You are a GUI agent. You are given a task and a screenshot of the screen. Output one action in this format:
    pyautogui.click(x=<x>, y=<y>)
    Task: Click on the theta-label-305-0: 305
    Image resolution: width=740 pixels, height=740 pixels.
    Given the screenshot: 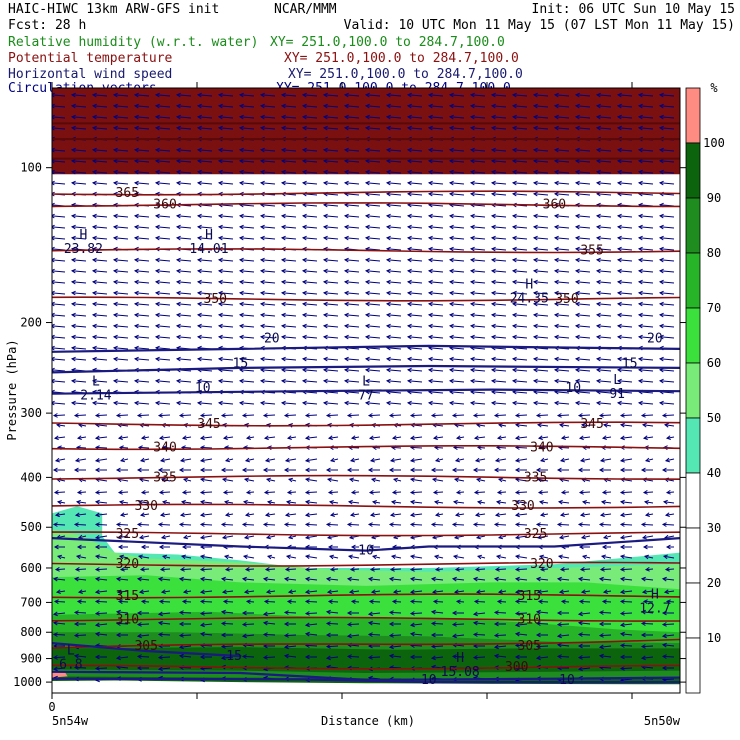 What is the action you would take?
    pyautogui.click(x=145, y=646)
    